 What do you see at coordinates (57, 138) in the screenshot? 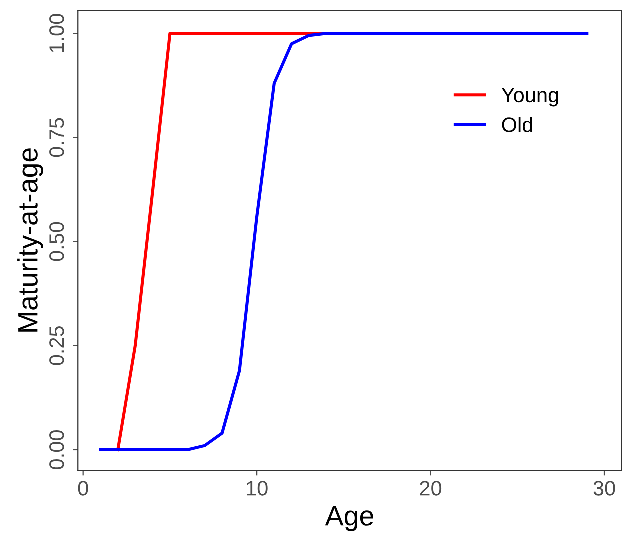
I see `y-tick-label: 0.75` at bounding box center [57, 138].